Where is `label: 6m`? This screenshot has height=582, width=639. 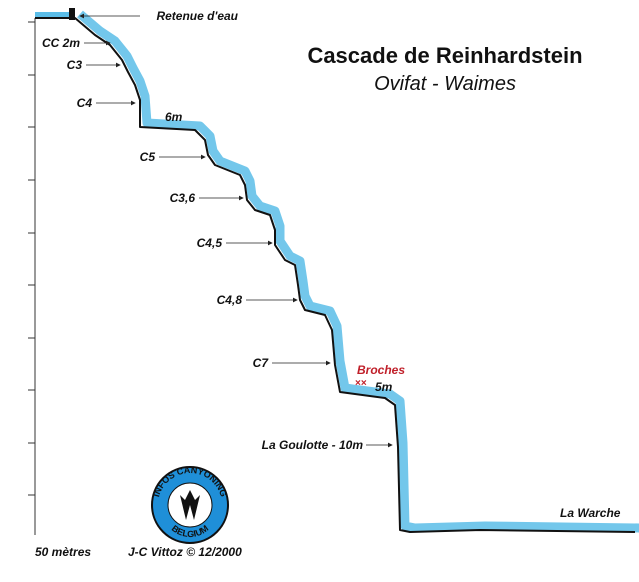
label: 6m is located at coordinates (174, 117).